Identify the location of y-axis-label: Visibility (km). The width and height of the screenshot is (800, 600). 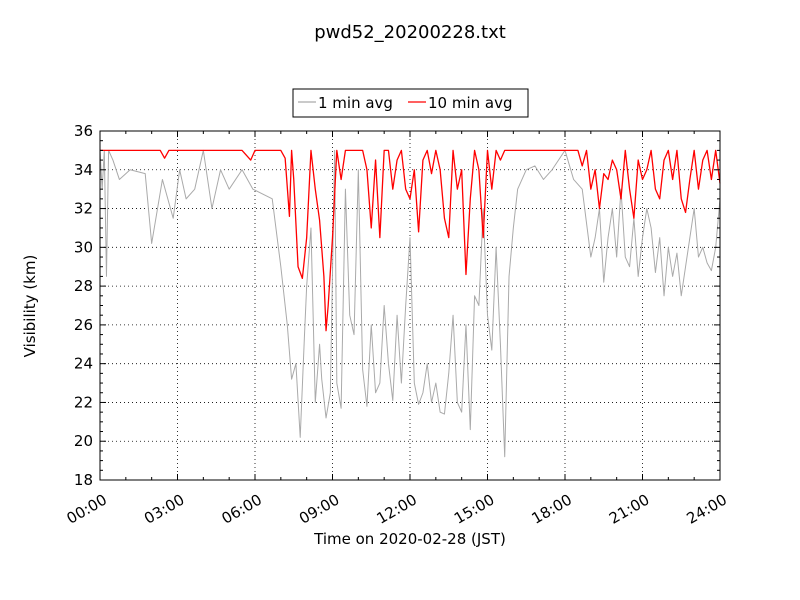
(30, 306).